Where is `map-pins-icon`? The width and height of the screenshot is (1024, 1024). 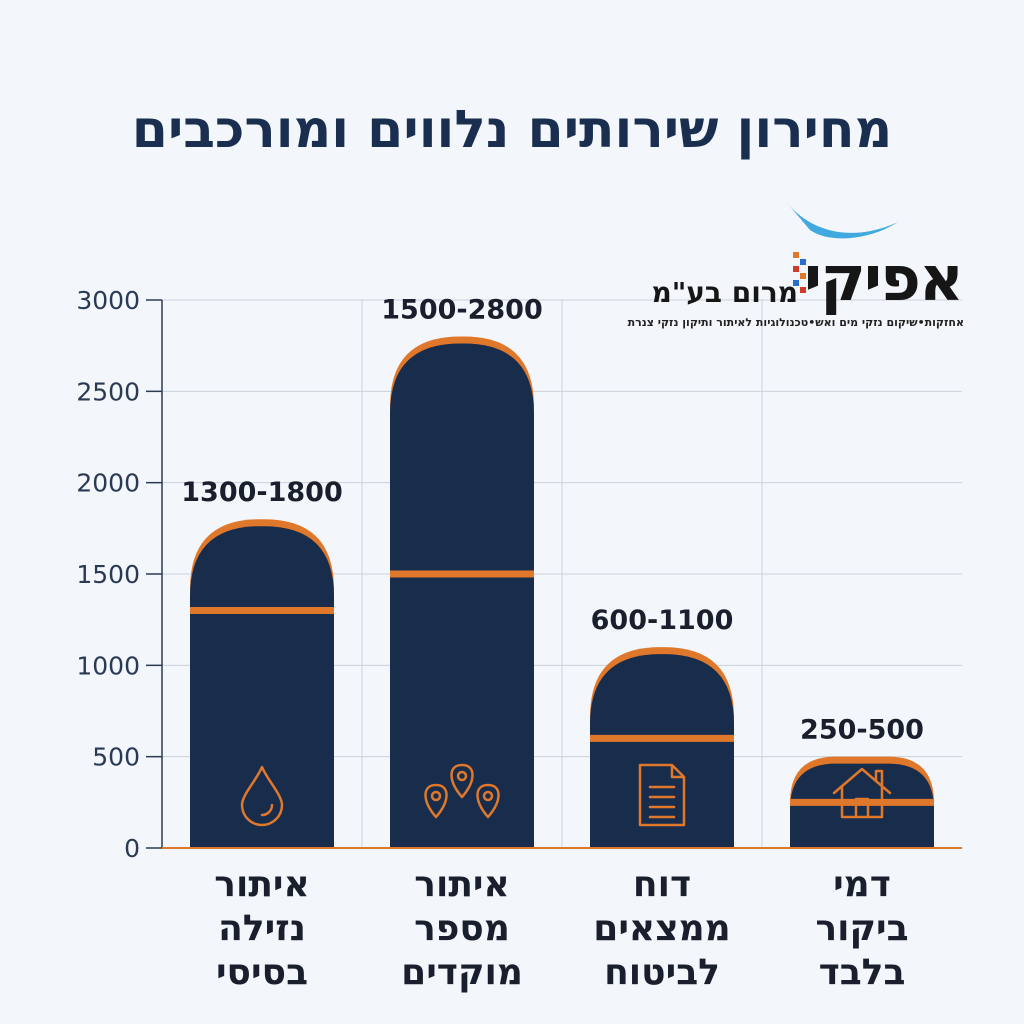
map-pins-icon is located at coordinates (462, 791).